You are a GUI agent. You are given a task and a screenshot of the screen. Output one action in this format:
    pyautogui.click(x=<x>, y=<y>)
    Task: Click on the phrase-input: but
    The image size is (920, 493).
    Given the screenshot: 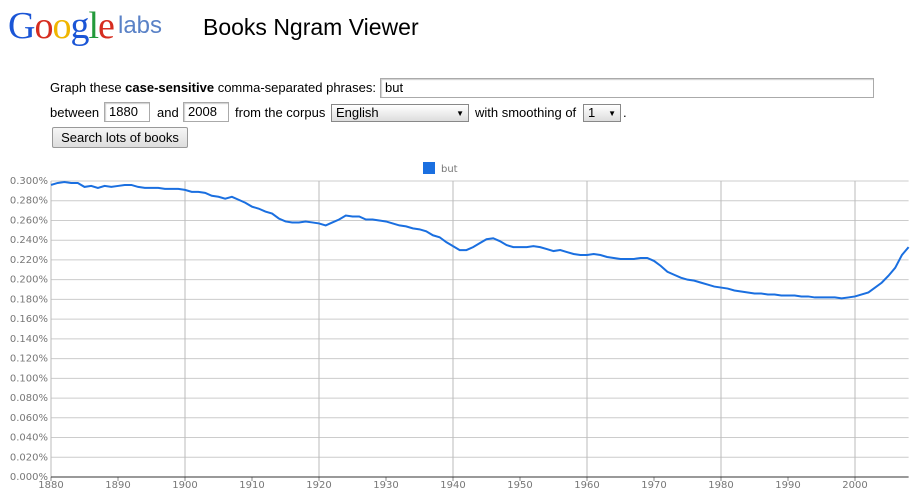 What is the action you would take?
    pyautogui.click(x=627, y=88)
    